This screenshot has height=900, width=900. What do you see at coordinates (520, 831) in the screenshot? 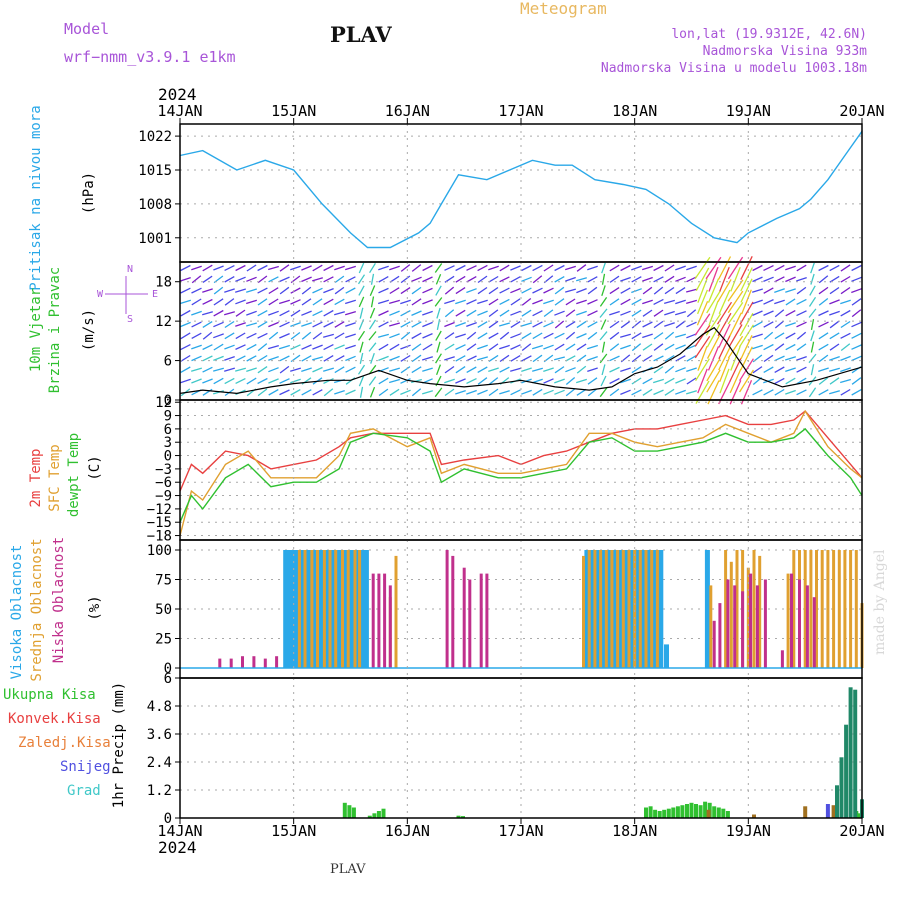
I see `date-bottom-label: 17JAN` at bounding box center [520, 831].